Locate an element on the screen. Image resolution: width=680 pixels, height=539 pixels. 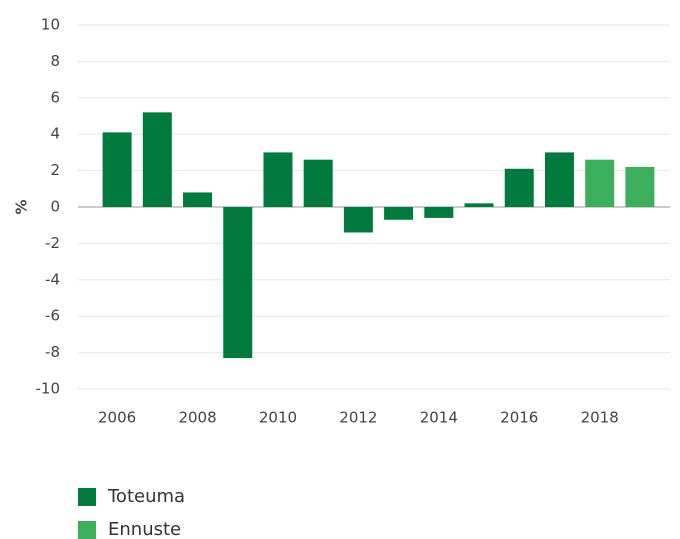
y-tick-label: -2 is located at coordinates (52, 243).